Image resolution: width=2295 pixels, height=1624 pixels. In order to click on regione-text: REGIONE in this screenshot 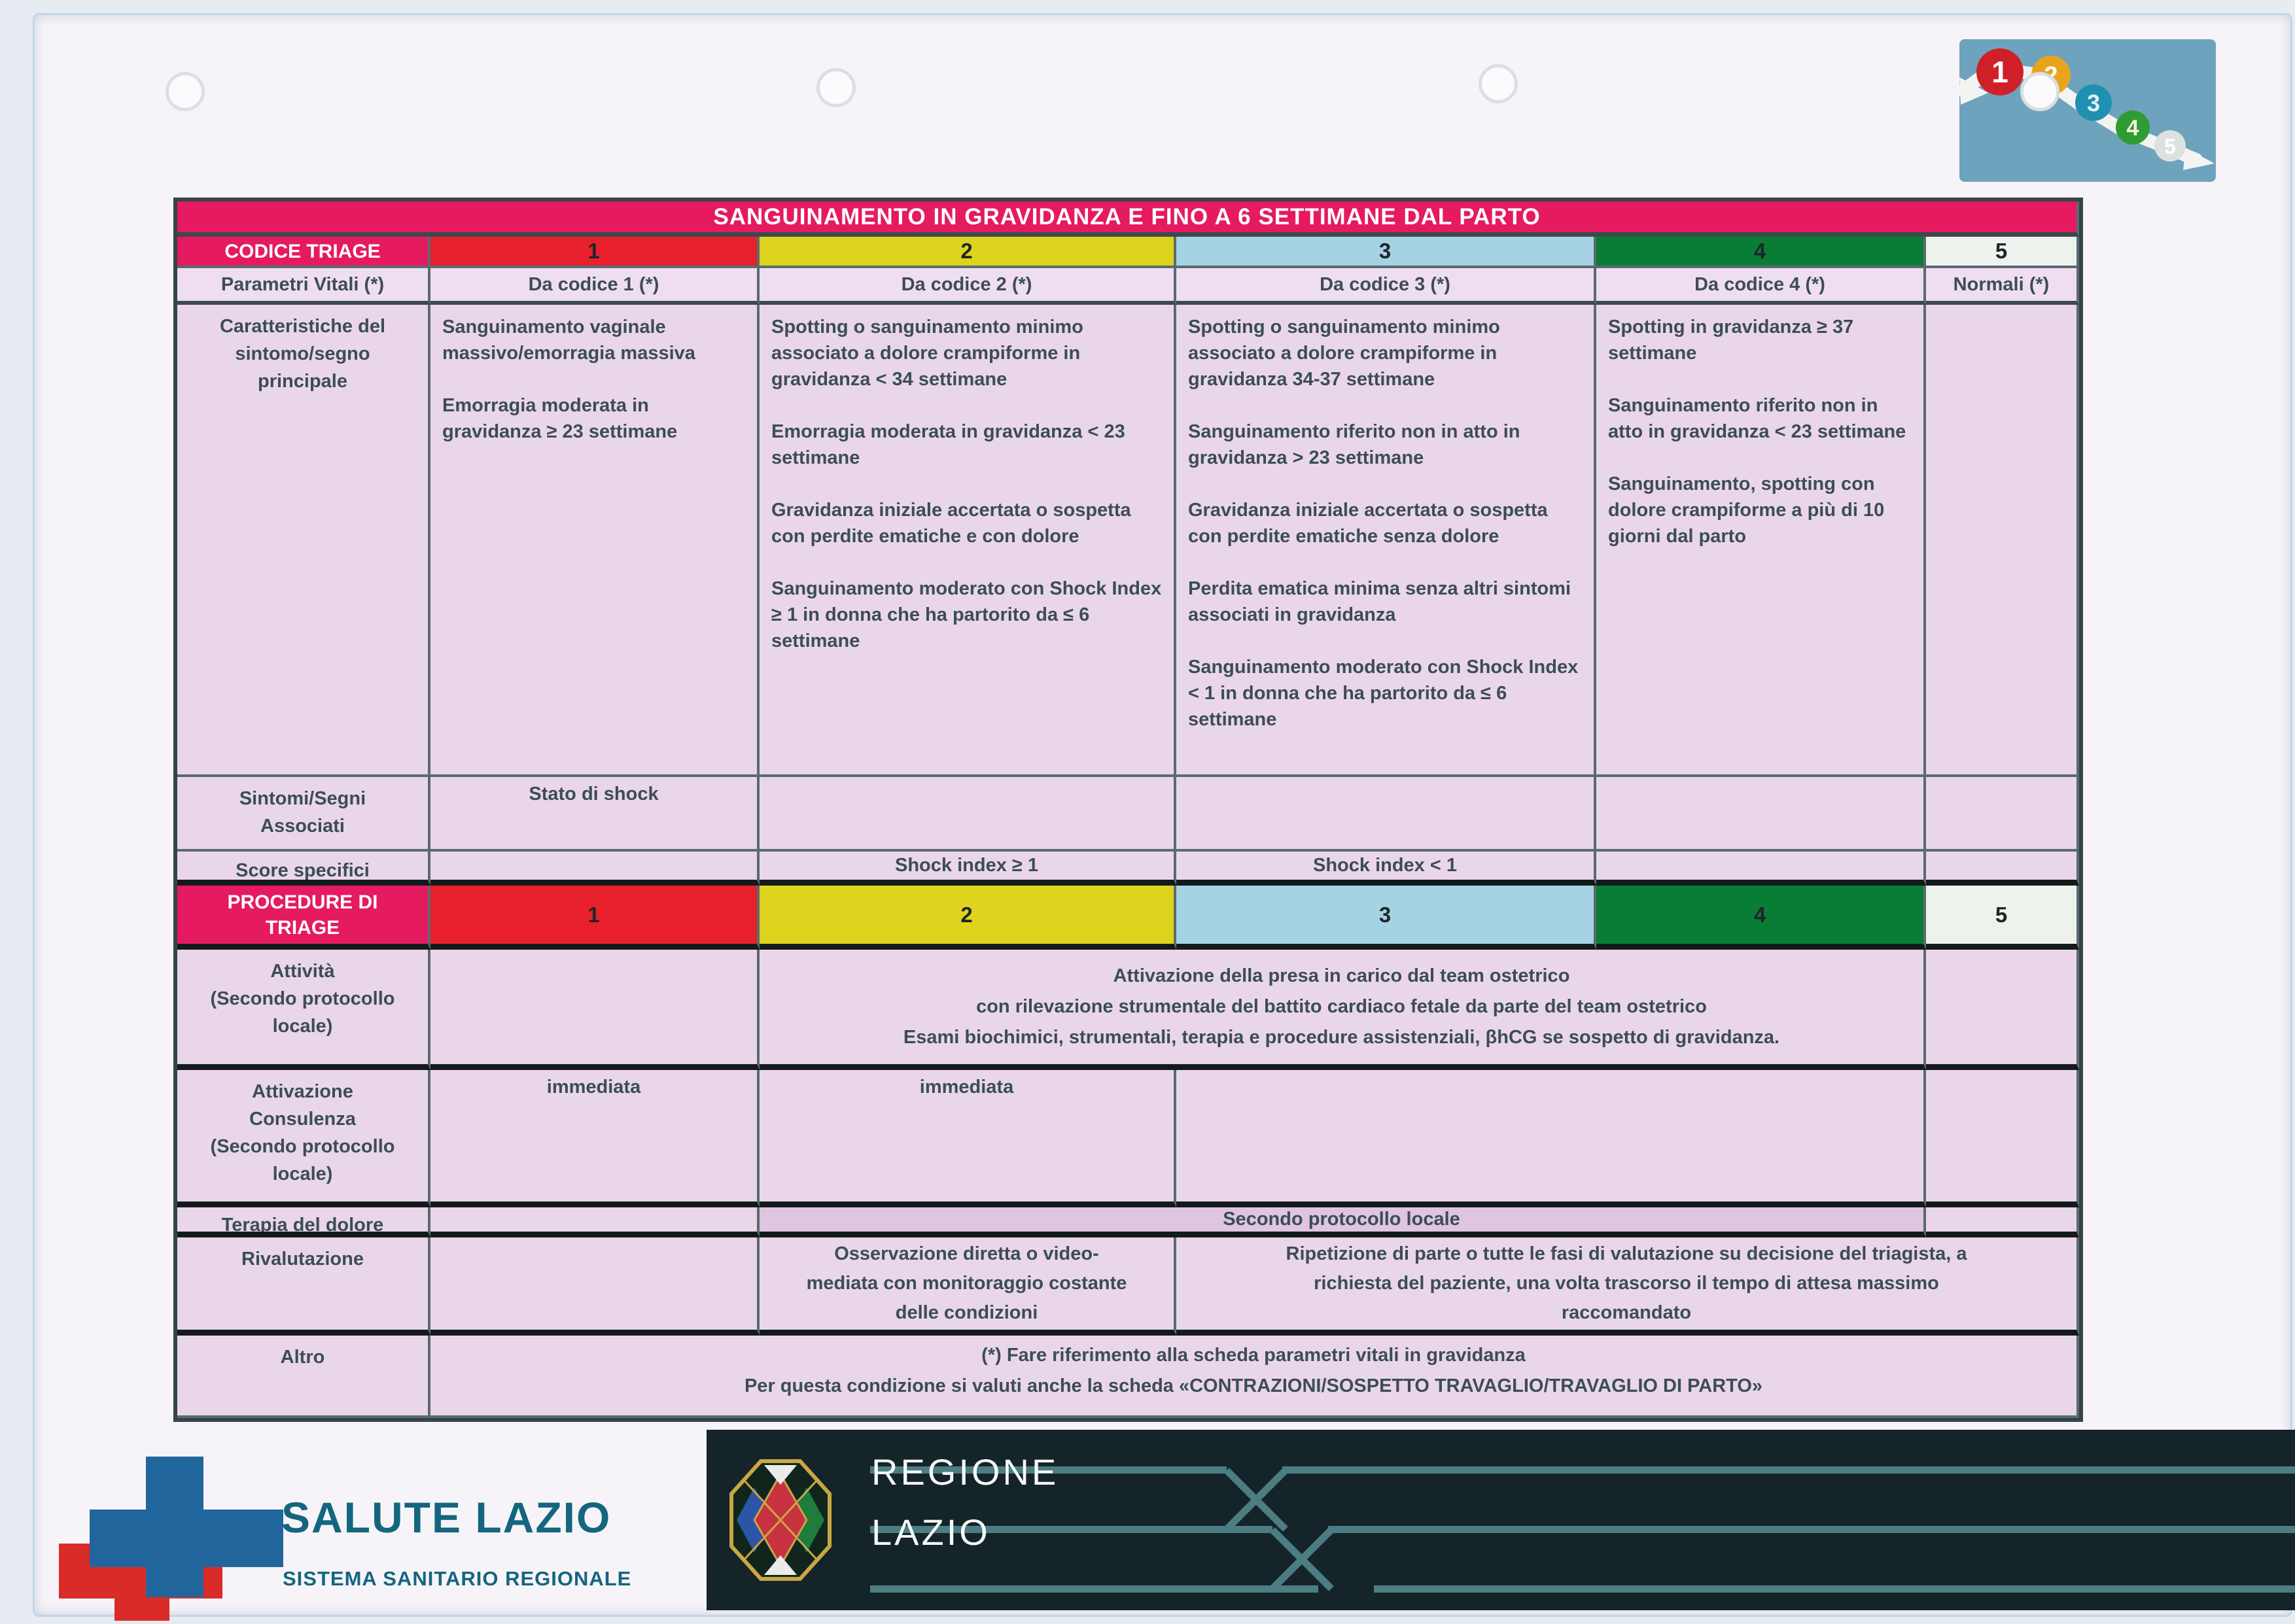, I will do `click(965, 1472)`.